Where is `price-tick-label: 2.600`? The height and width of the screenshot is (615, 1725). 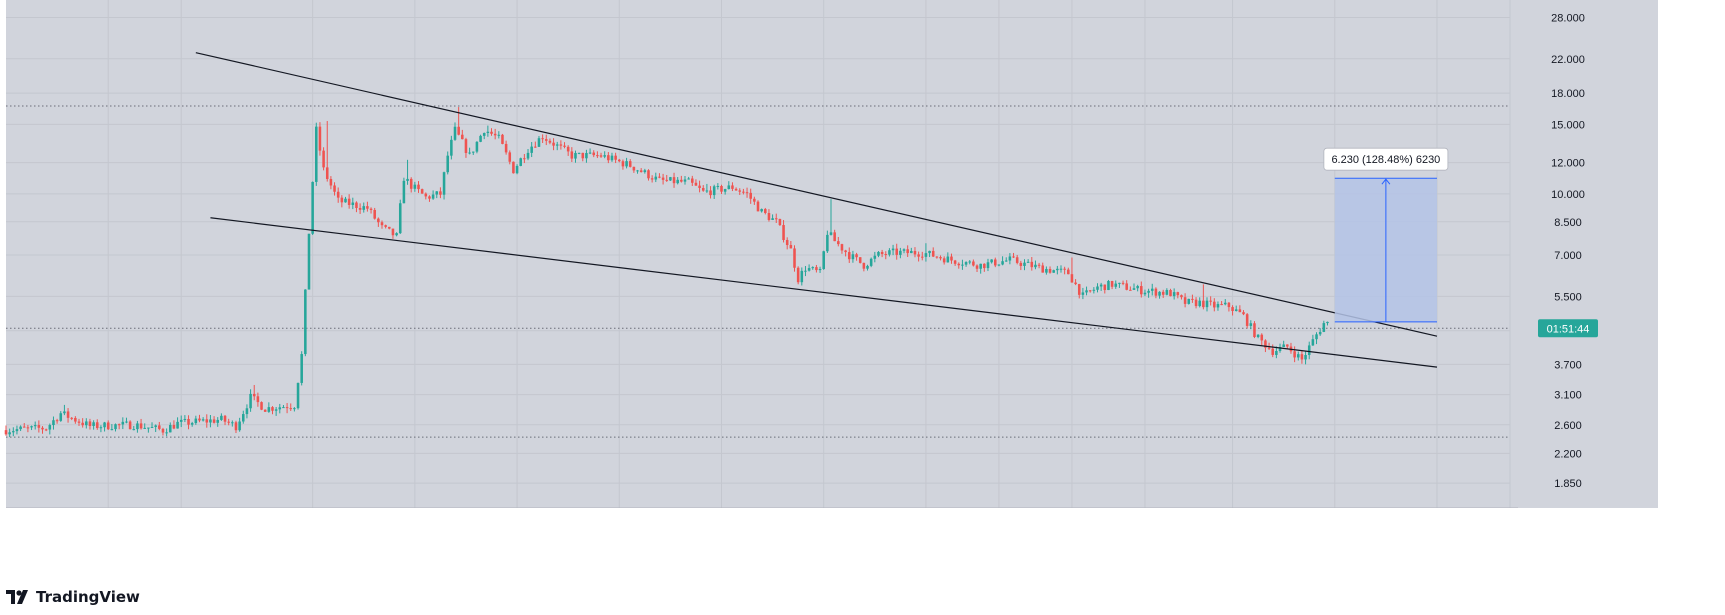
price-tick-label: 2.600 is located at coordinates (1568, 426).